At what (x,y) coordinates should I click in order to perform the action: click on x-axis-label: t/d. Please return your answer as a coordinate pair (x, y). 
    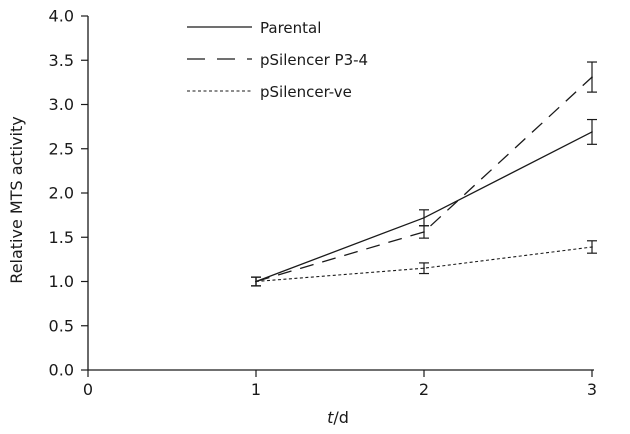
    Looking at the image, I should click on (338, 417).